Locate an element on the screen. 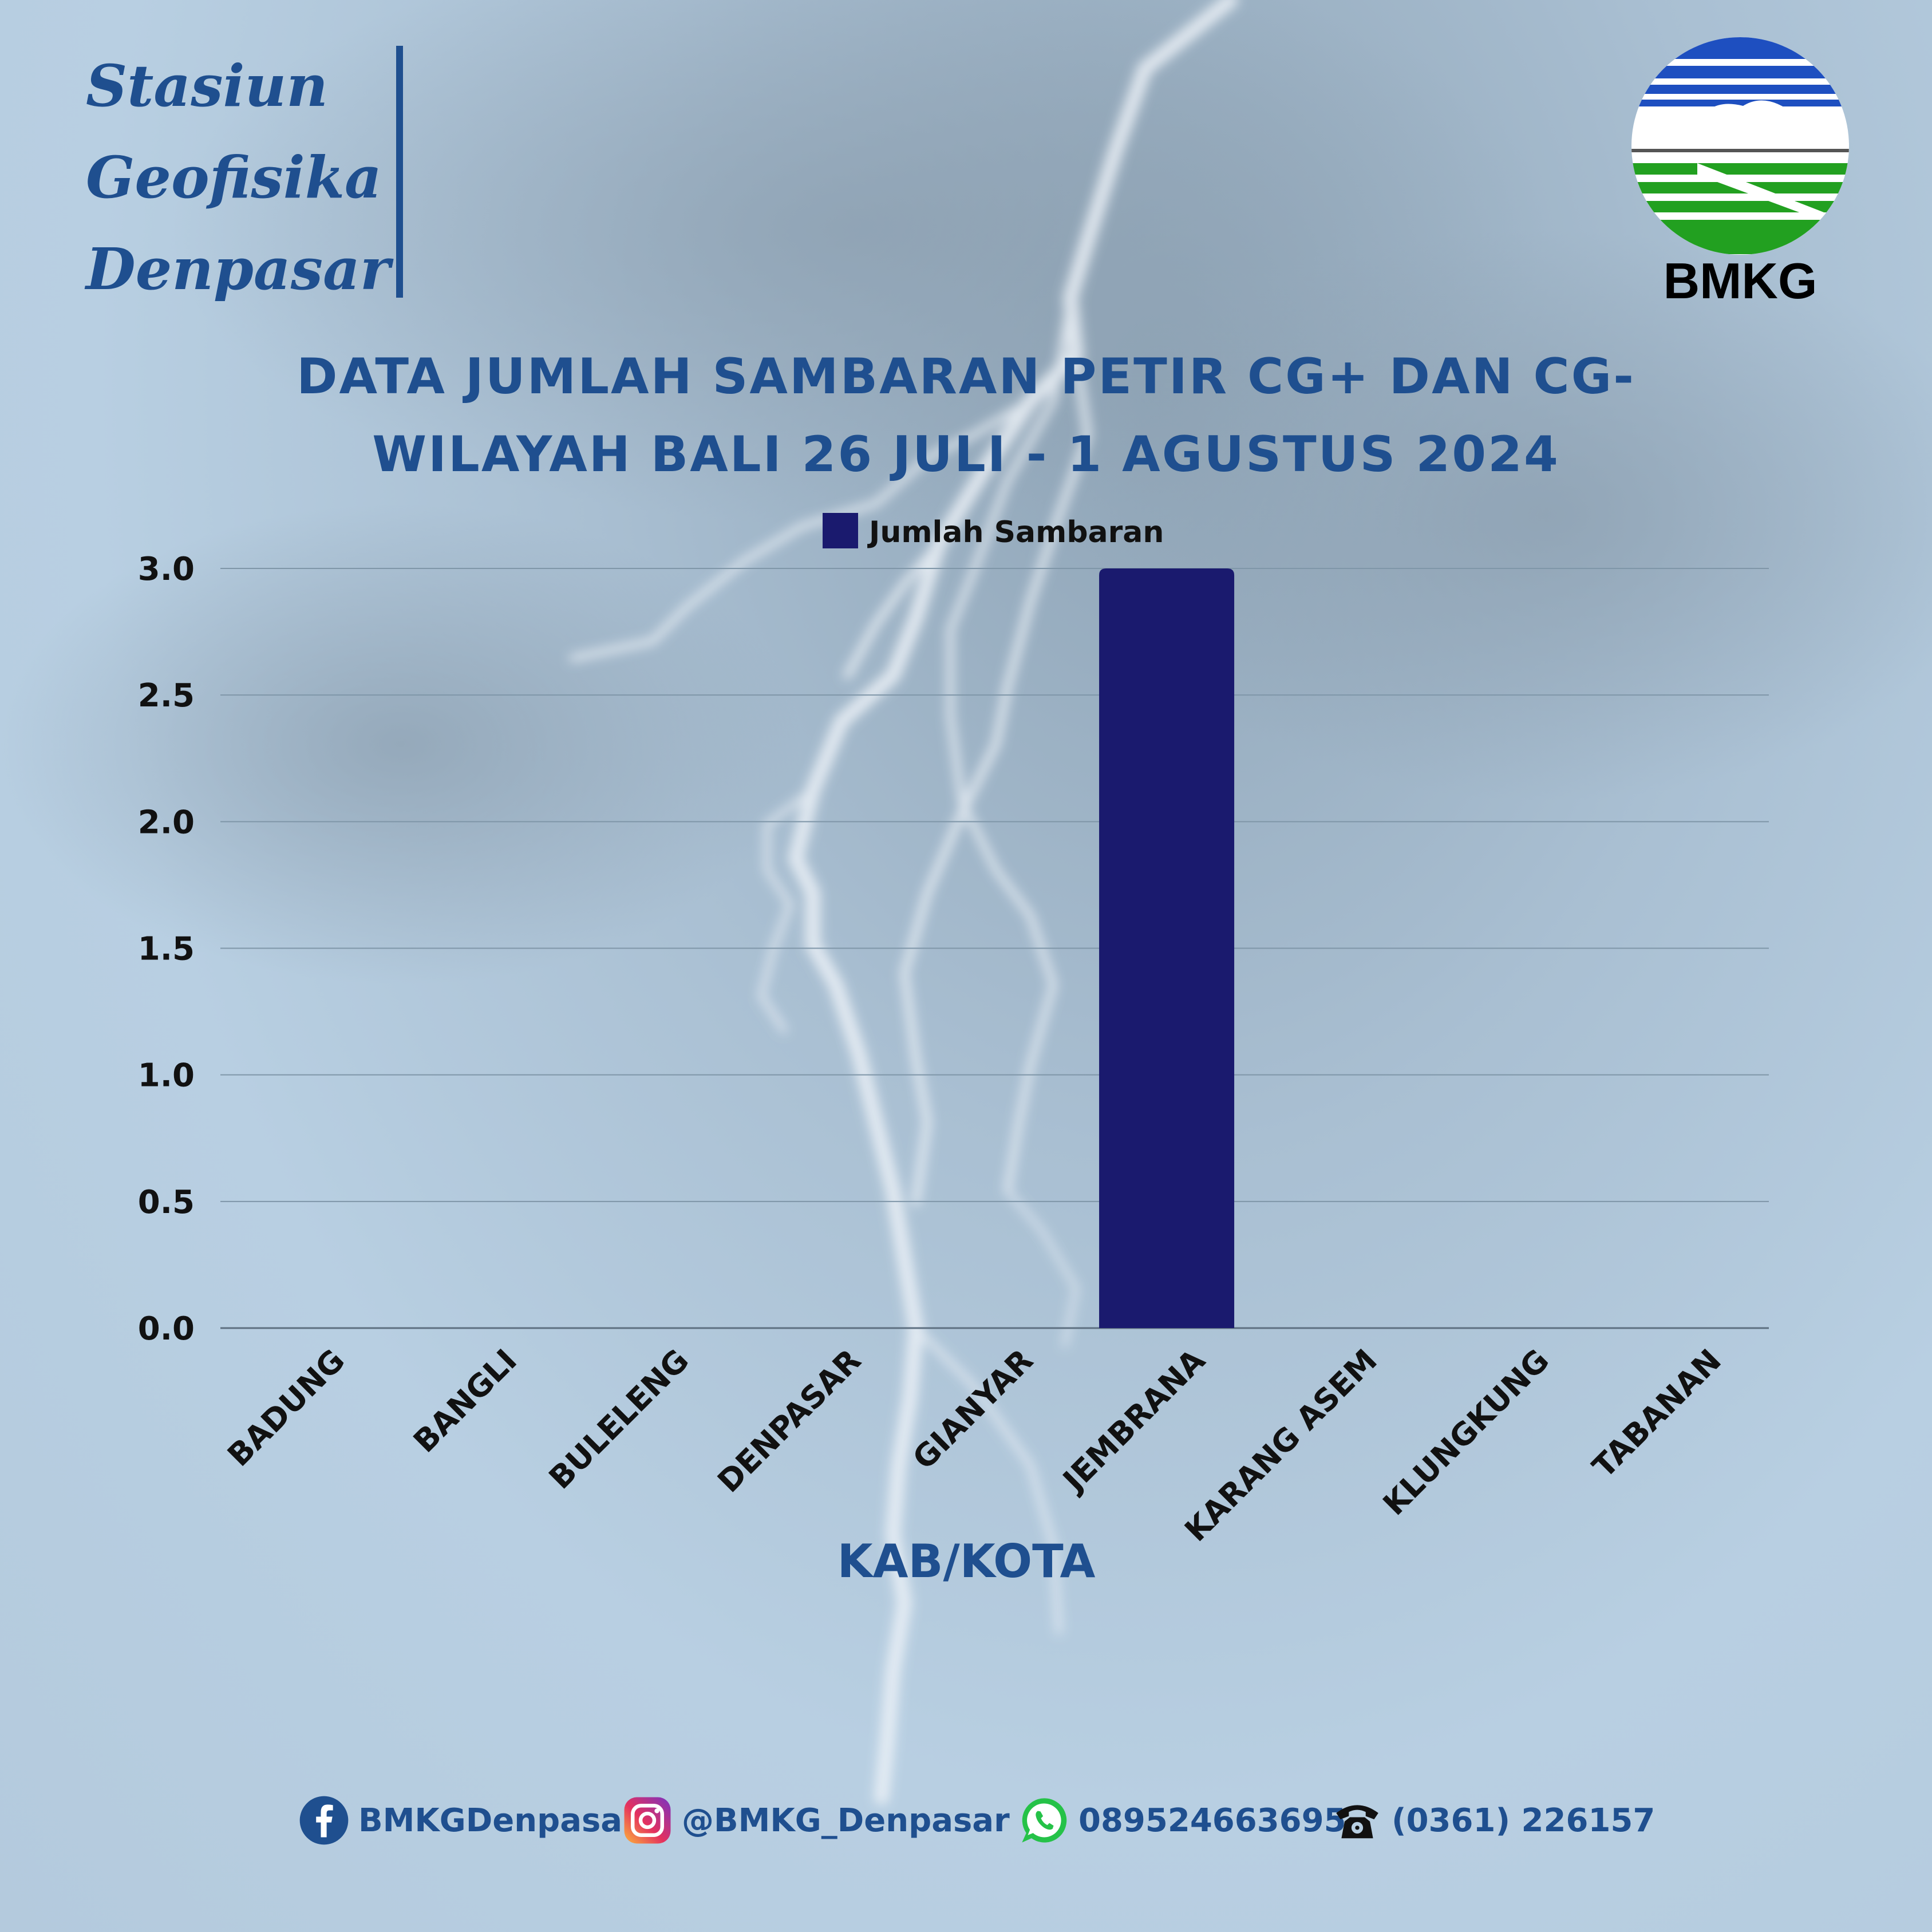 The height and width of the screenshot is (1932, 1932). y-axis-ticks: 0.0 0.5 1.0 1.5 2.0 2.5 3.0 is located at coordinates (166, 949).